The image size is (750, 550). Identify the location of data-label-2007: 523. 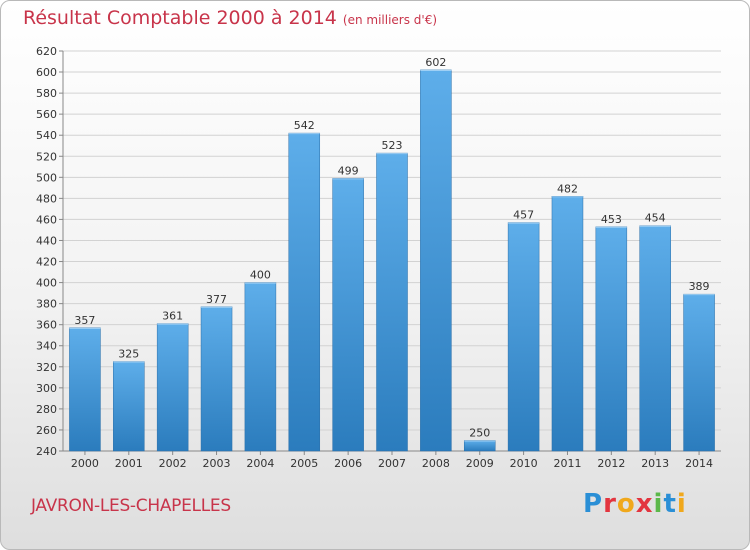
(392, 145).